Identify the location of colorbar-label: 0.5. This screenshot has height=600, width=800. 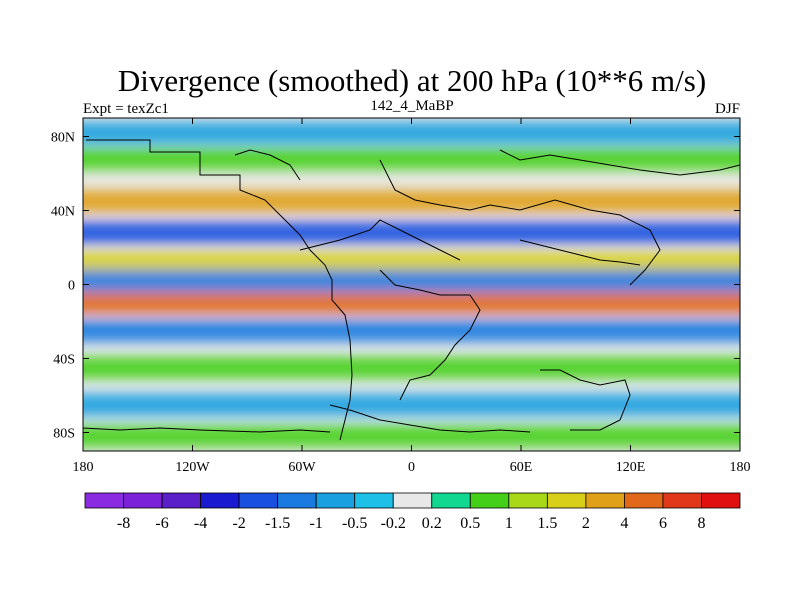
(470, 523).